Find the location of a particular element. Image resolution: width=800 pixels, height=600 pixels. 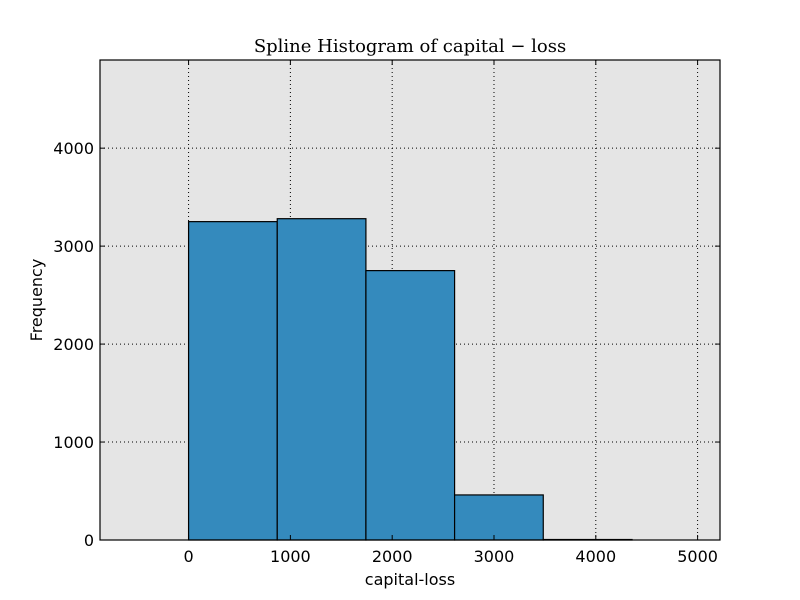

x-tick-label: 0 is located at coordinates (188, 556).